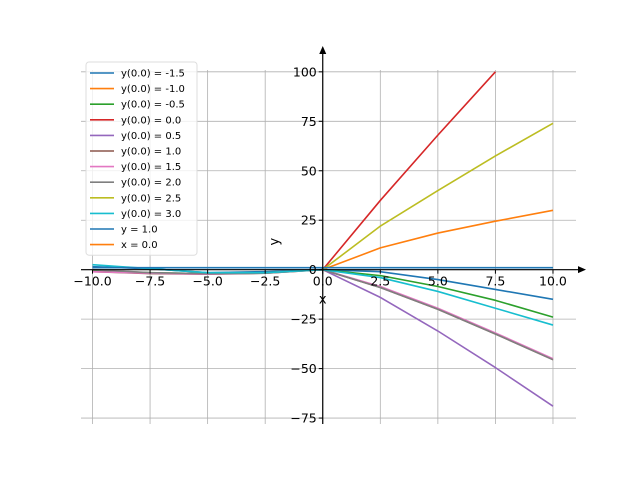 The image size is (640, 480). Describe the element at coordinates (151, 120) in the screenshot. I see `legend-entry-label: y(0.0) = 0.0` at that location.